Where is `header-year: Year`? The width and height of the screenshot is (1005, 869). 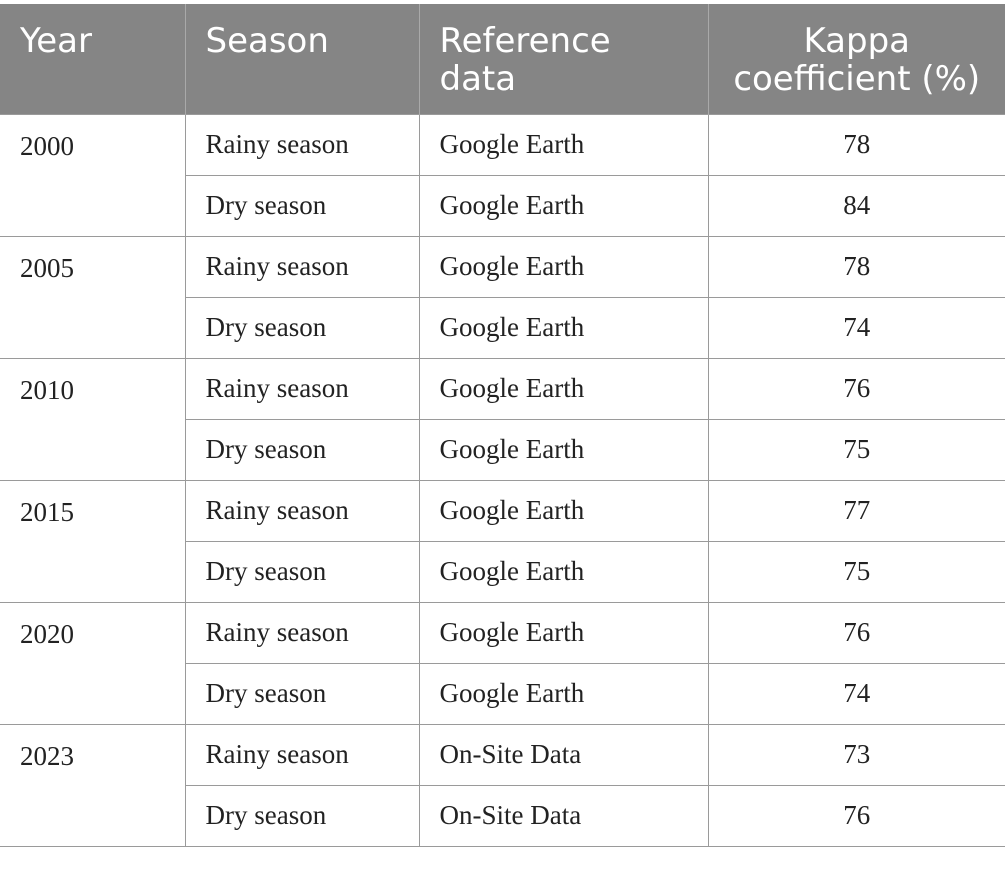 header-year: Year is located at coordinates (92, 59).